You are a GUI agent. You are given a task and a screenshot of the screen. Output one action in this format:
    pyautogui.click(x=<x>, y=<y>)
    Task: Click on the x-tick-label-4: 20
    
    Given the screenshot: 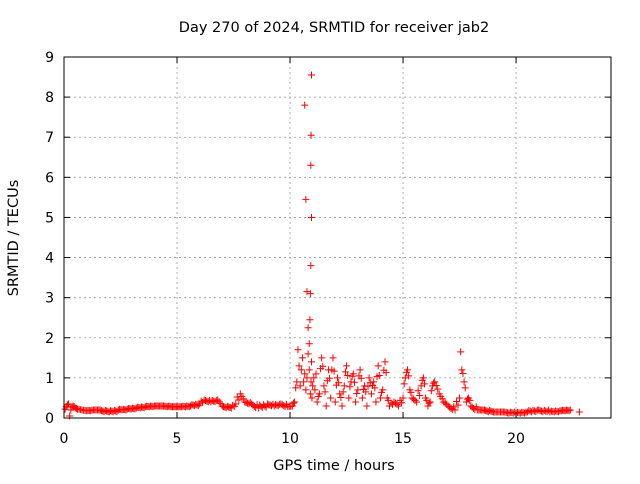 What is the action you would take?
    pyautogui.click(x=516, y=439)
    